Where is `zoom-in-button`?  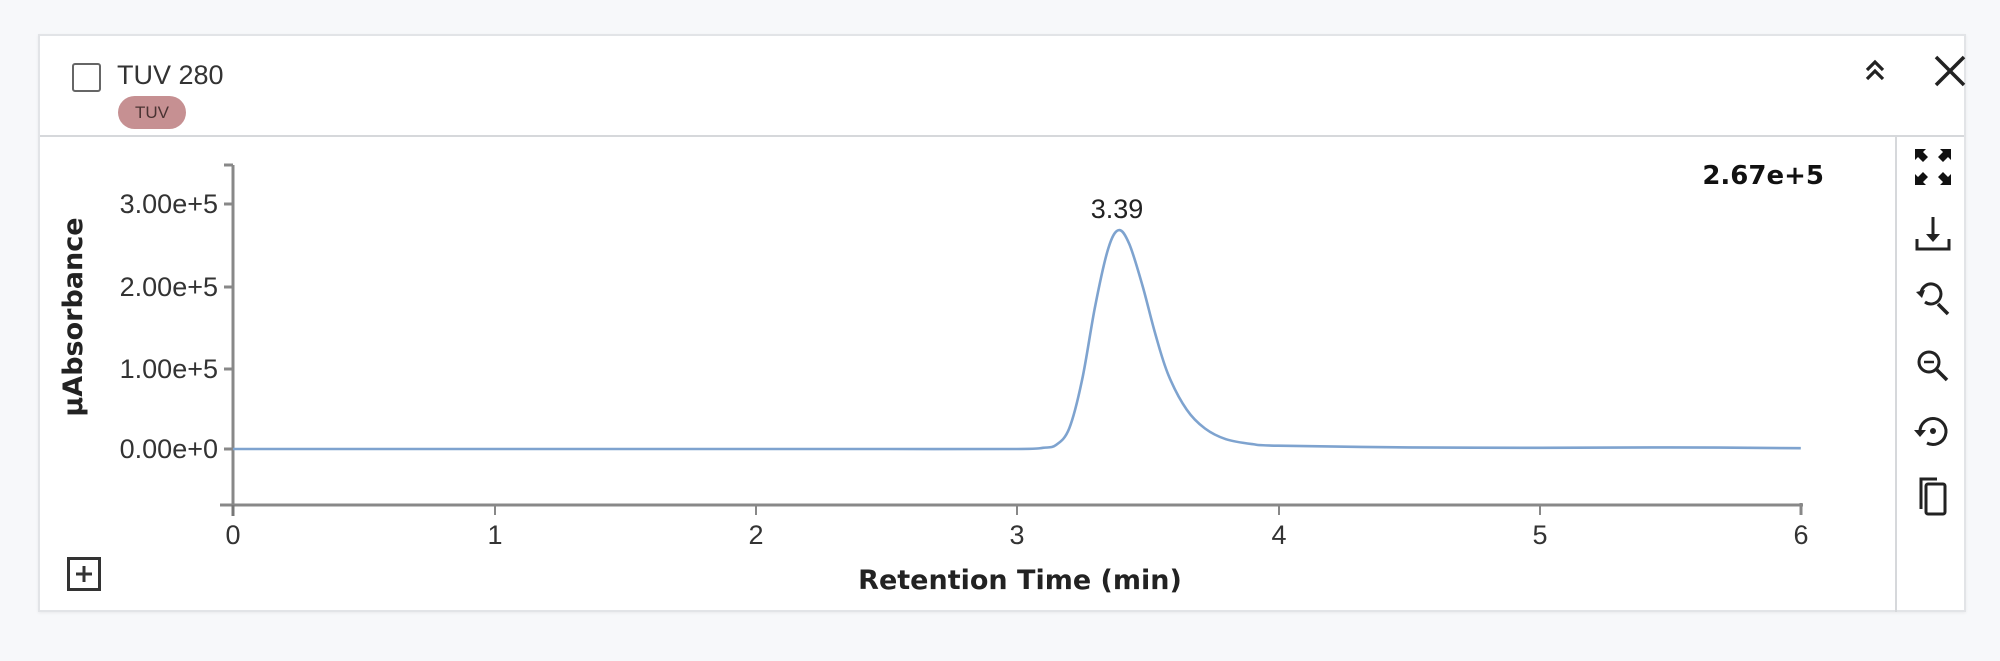
zoom-in-button is located at coordinates (1933, 299).